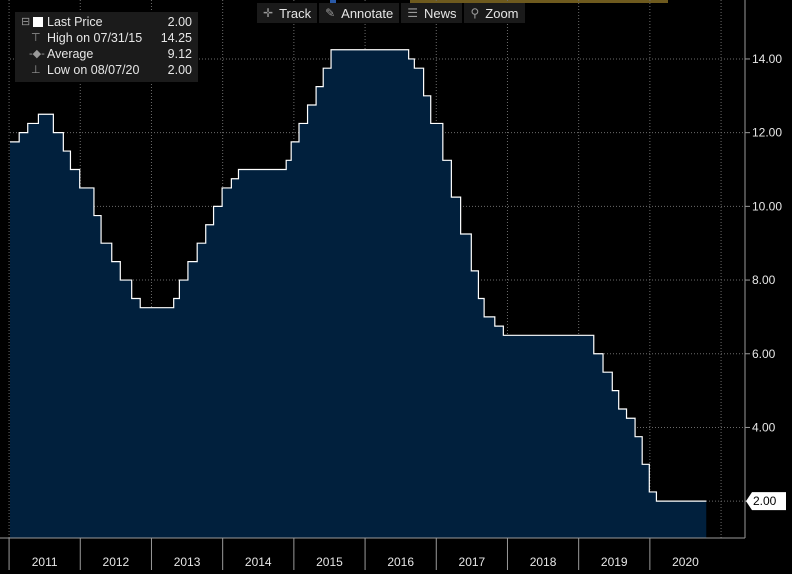 The height and width of the screenshot is (574, 792). What do you see at coordinates (268, 13) in the screenshot?
I see `crosshair-icon: ✛` at bounding box center [268, 13].